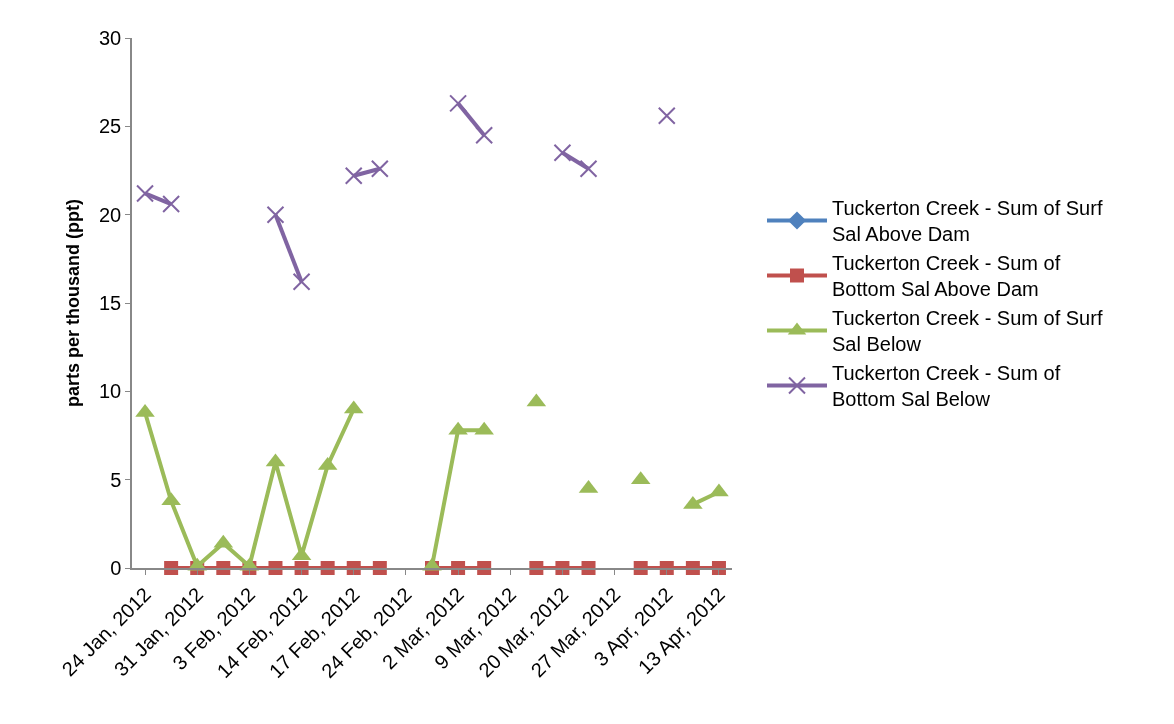 The image size is (1174, 724). I want to click on legend-label: Tuckerton Creek - Sum of Surf Sal Below, so click(967, 331).